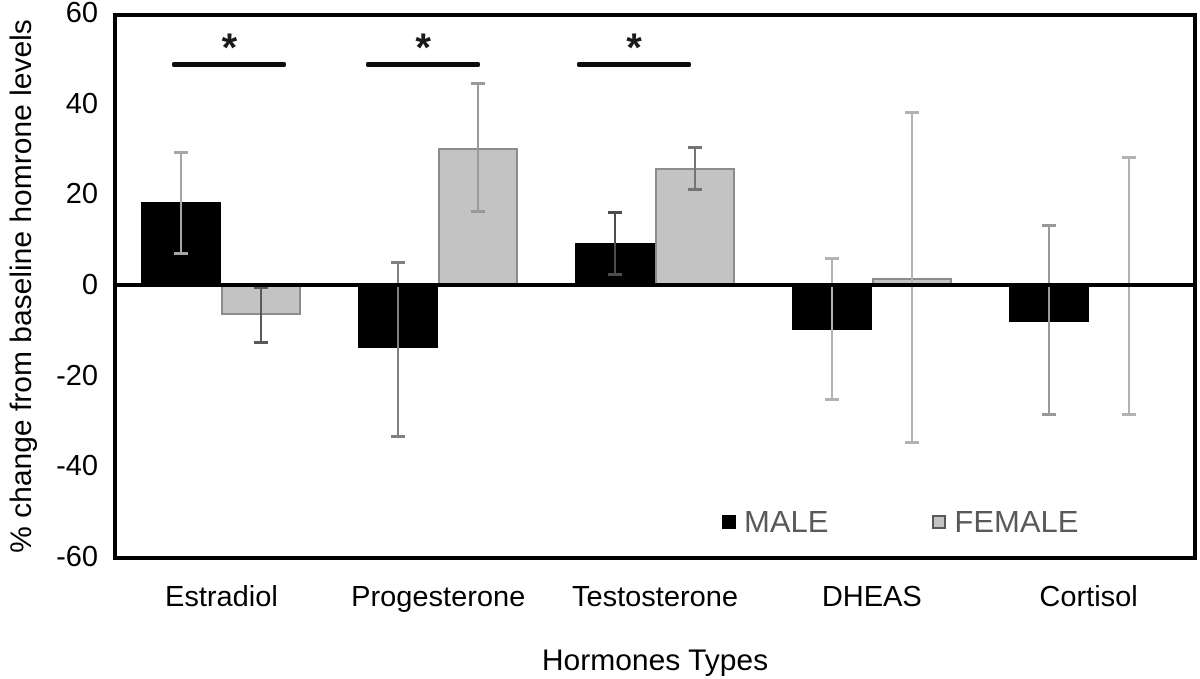 This screenshot has height=679, width=1200. Describe the element at coordinates (438, 597) in the screenshot. I see `x-category-label-progesterone: Progesterone` at that location.